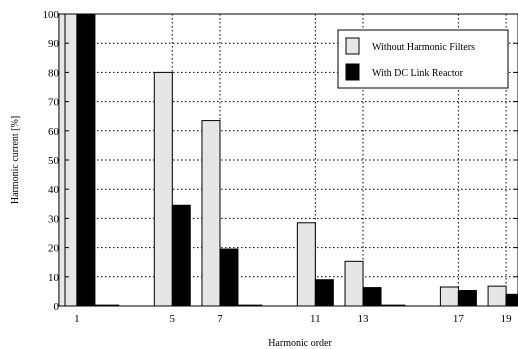 The height and width of the screenshot is (349, 518). What do you see at coordinates (54, 219) in the screenshot?
I see `y-tick-label: 30` at bounding box center [54, 219].